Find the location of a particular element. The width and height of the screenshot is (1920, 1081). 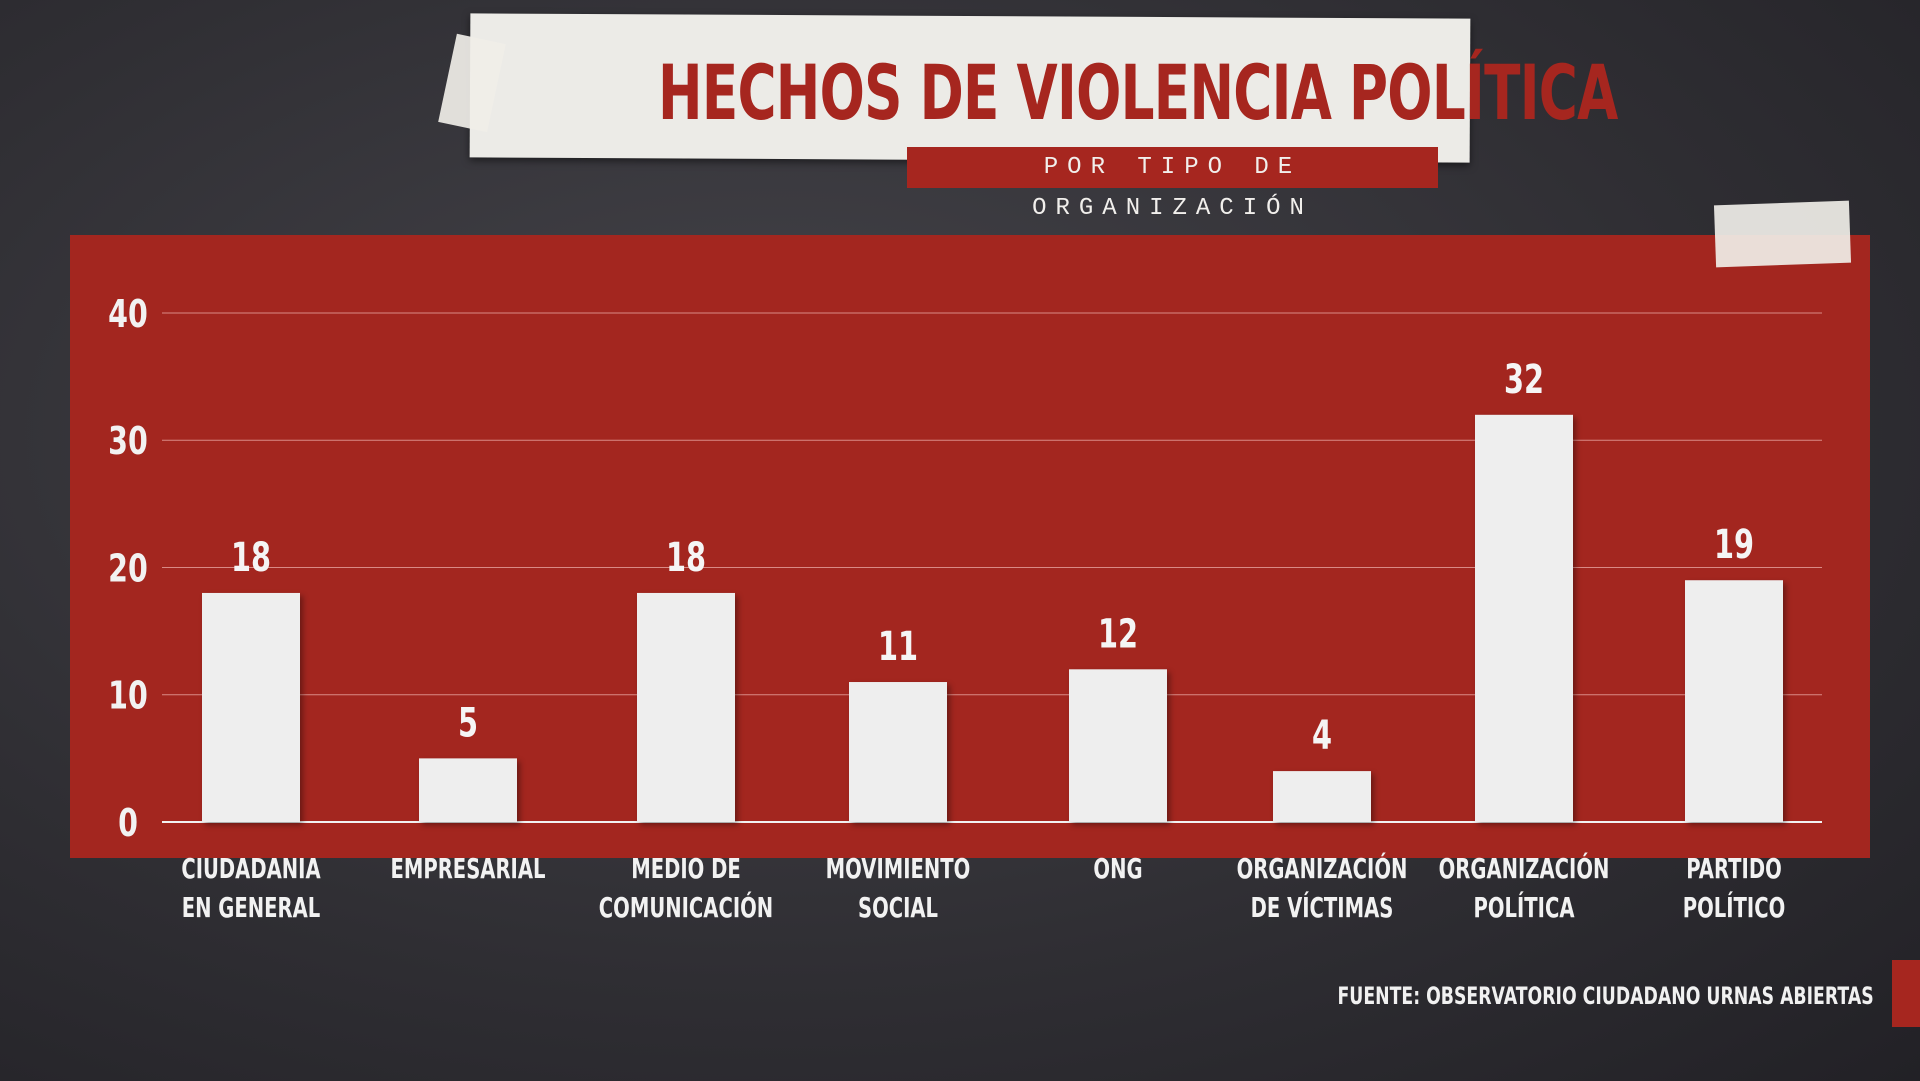

y-tick-label: 40 is located at coordinates (128, 314).